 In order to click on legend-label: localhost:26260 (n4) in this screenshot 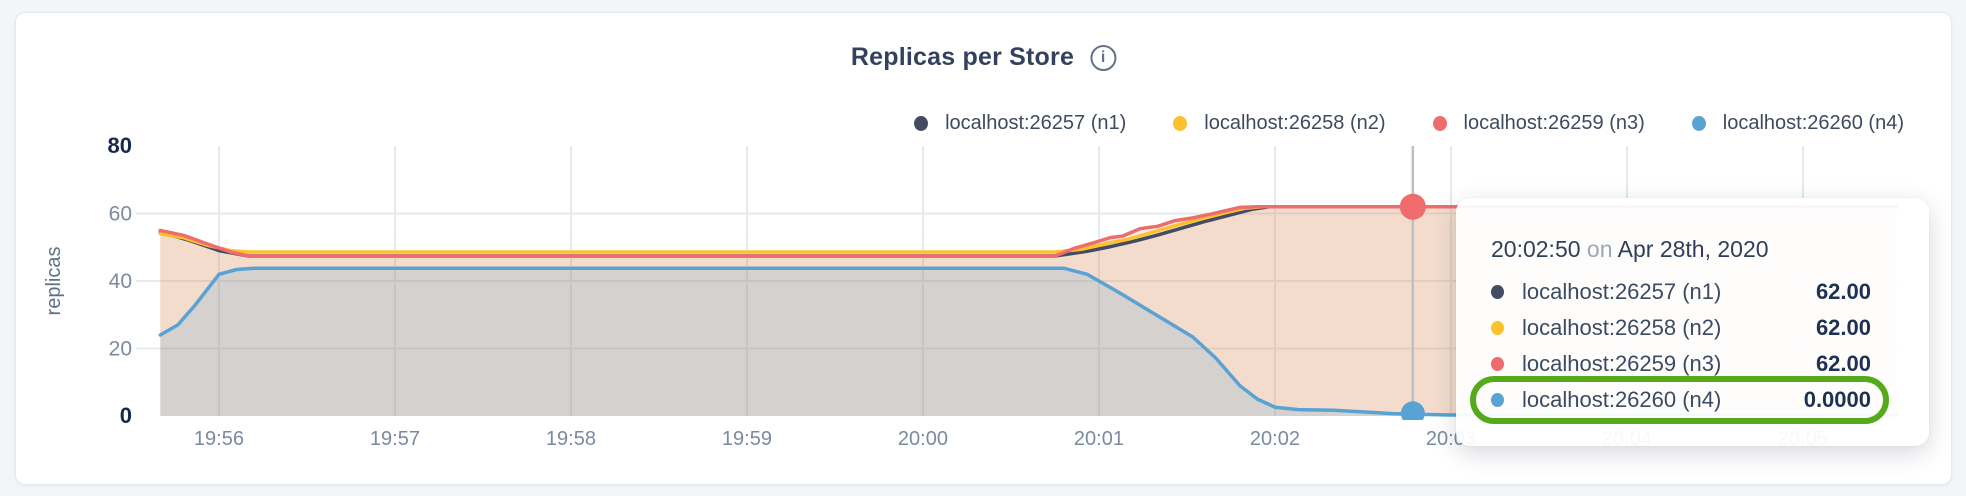, I will do `click(1813, 123)`.